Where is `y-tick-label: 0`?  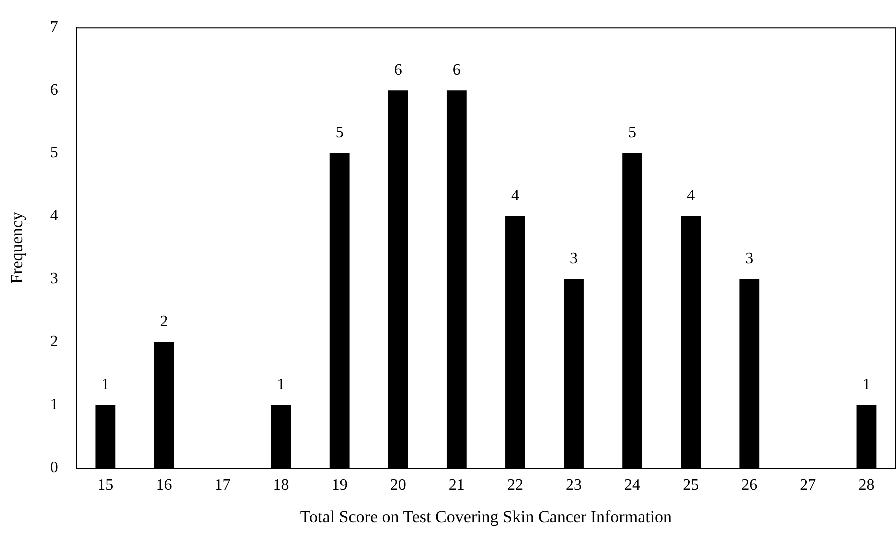 y-tick-label: 0 is located at coordinates (54, 468).